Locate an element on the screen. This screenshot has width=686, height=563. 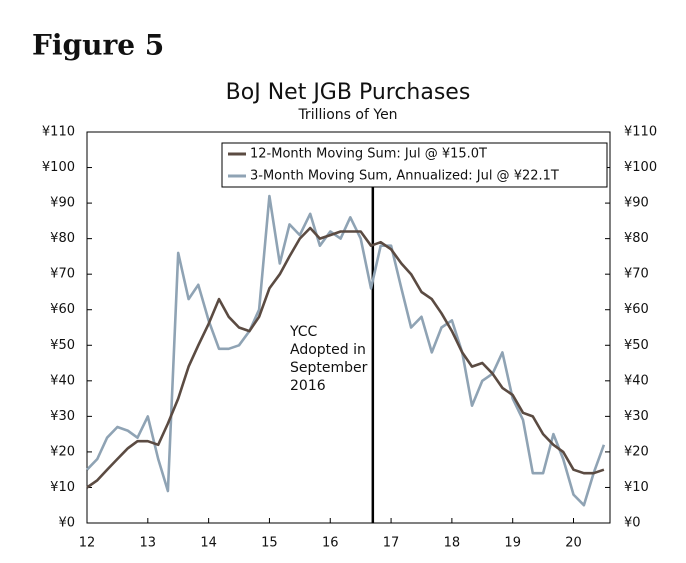
y2-tick-label: ¥70 is located at coordinates (636, 274).